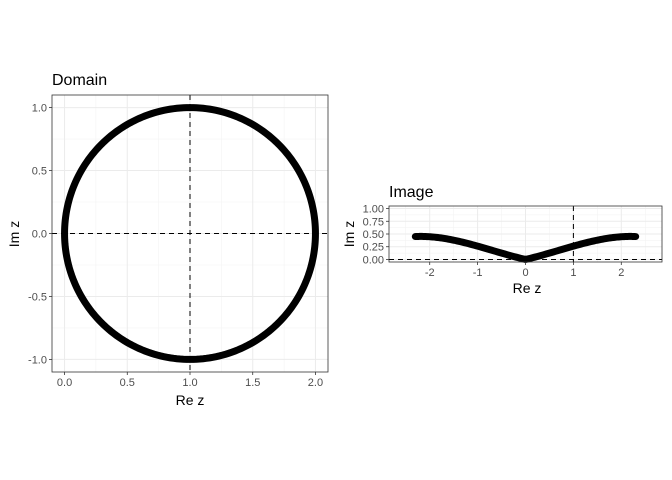 This screenshot has width=672, height=480. I want to click on image-y-tick-label: 0.25, so click(373, 248).